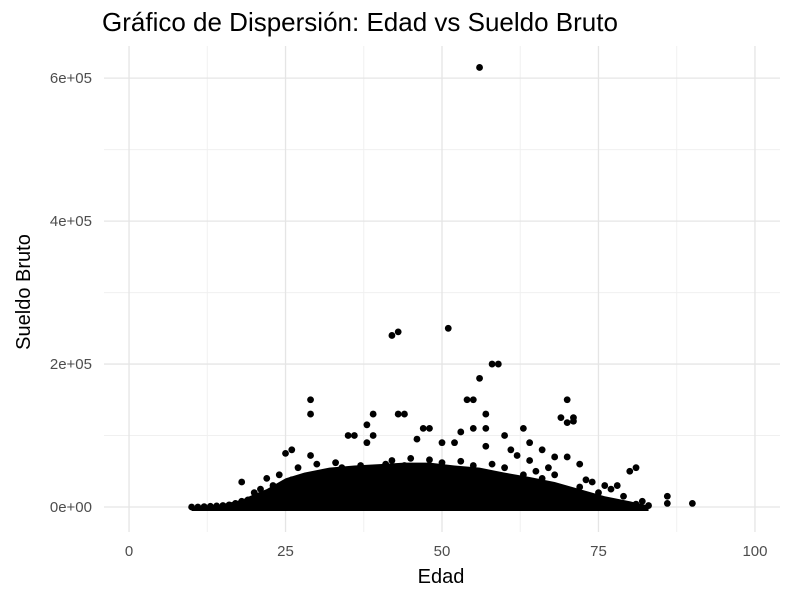 The height and width of the screenshot is (600, 792). What do you see at coordinates (71, 507) in the screenshot?
I see `y-tick-label: 0e+00` at bounding box center [71, 507].